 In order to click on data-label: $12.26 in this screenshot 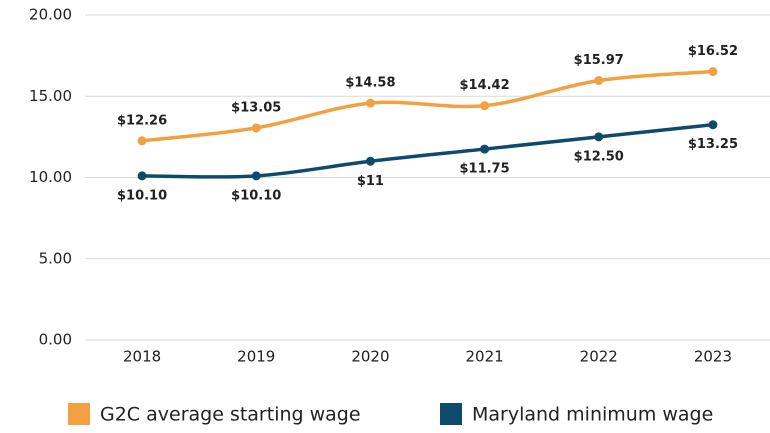, I will do `click(142, 120)`.